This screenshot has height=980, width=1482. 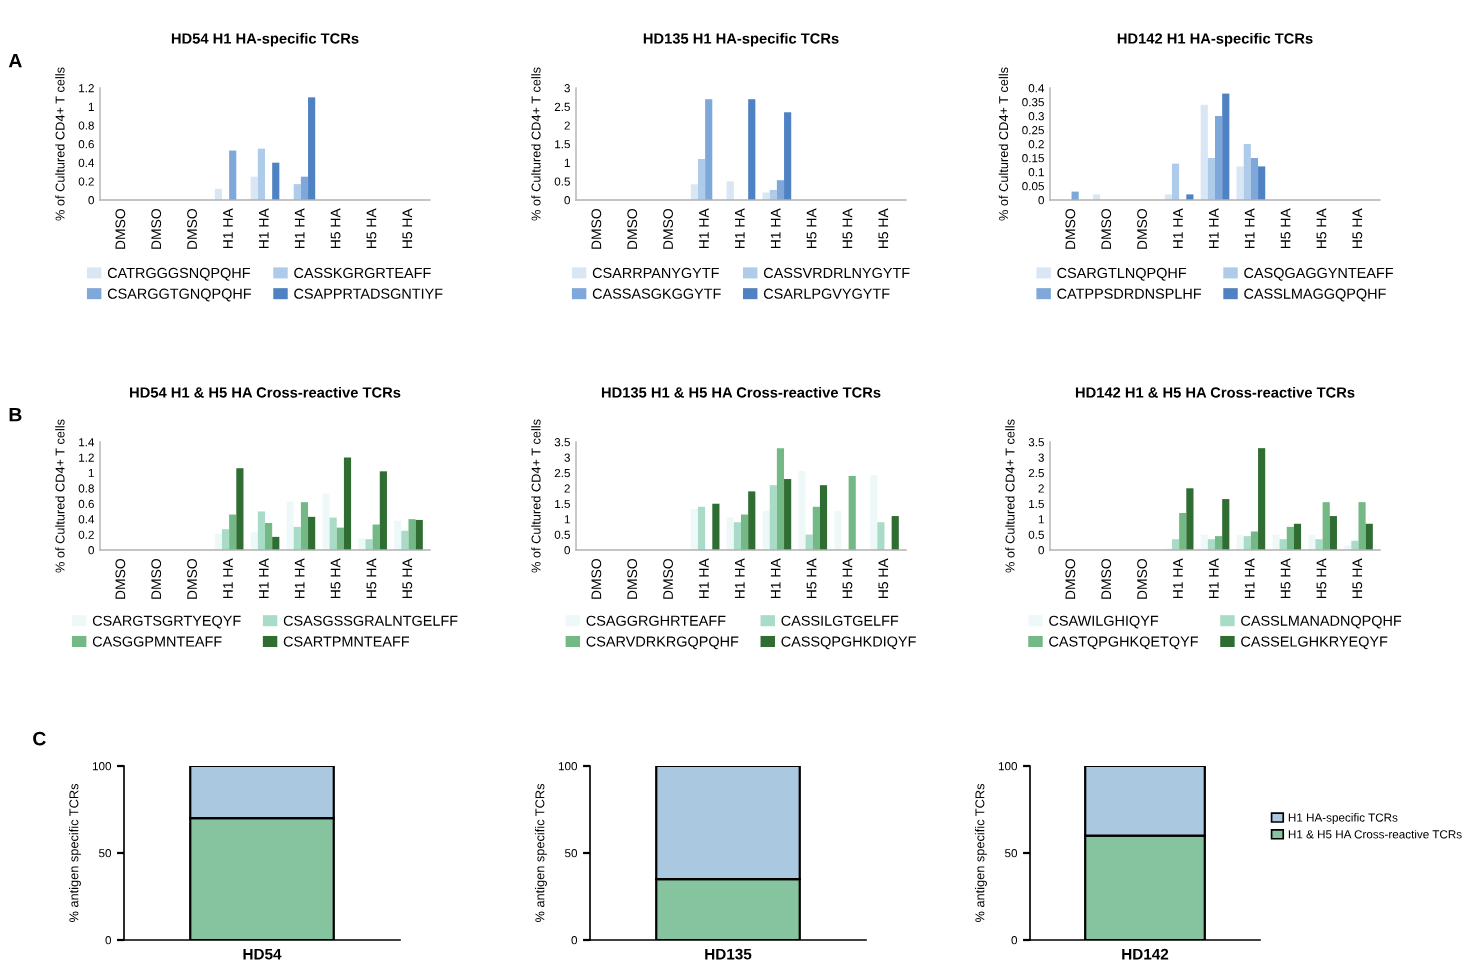 I want to click on text: A, so click(x=15, y=60).